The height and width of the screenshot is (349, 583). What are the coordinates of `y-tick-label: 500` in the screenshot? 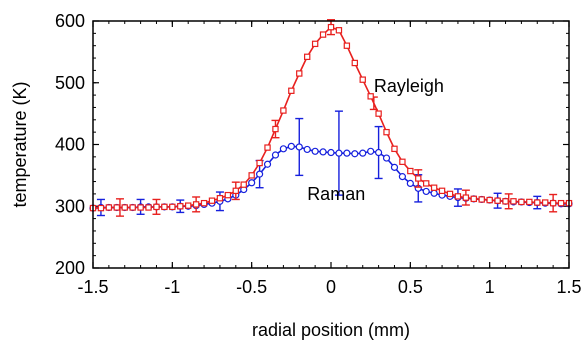 It's located at (70, 83).